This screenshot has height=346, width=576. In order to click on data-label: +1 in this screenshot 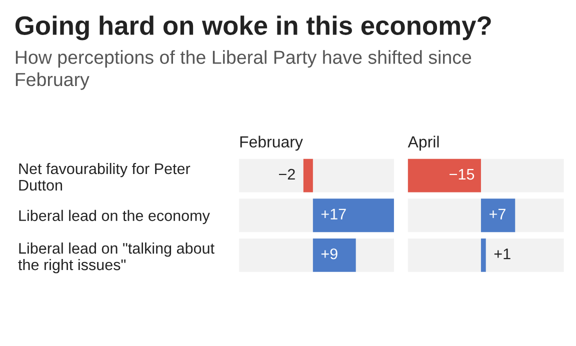, I will do `click(502, 254)`.